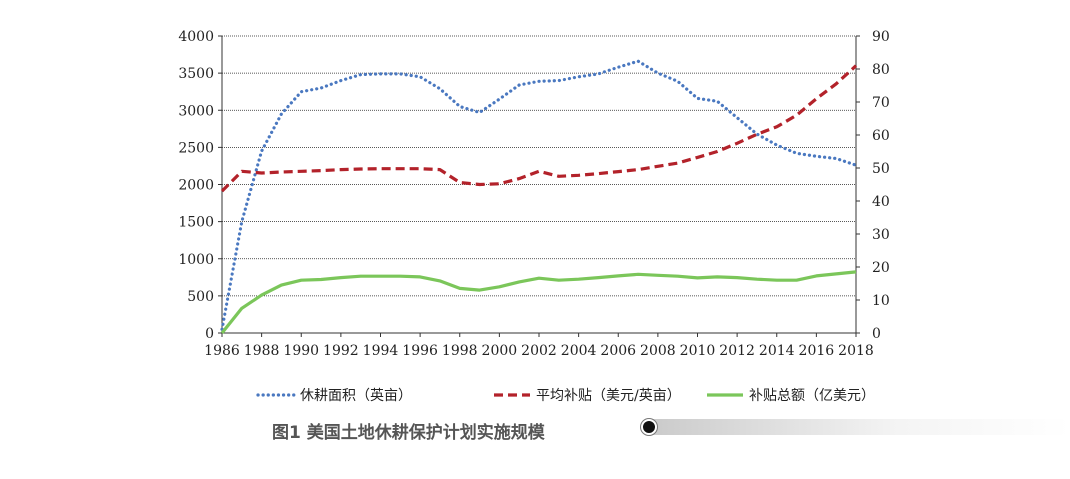  Describe the element at coordinates (881, 202) in the screenshot. I see `y-right-tick-label: 40` at that location.